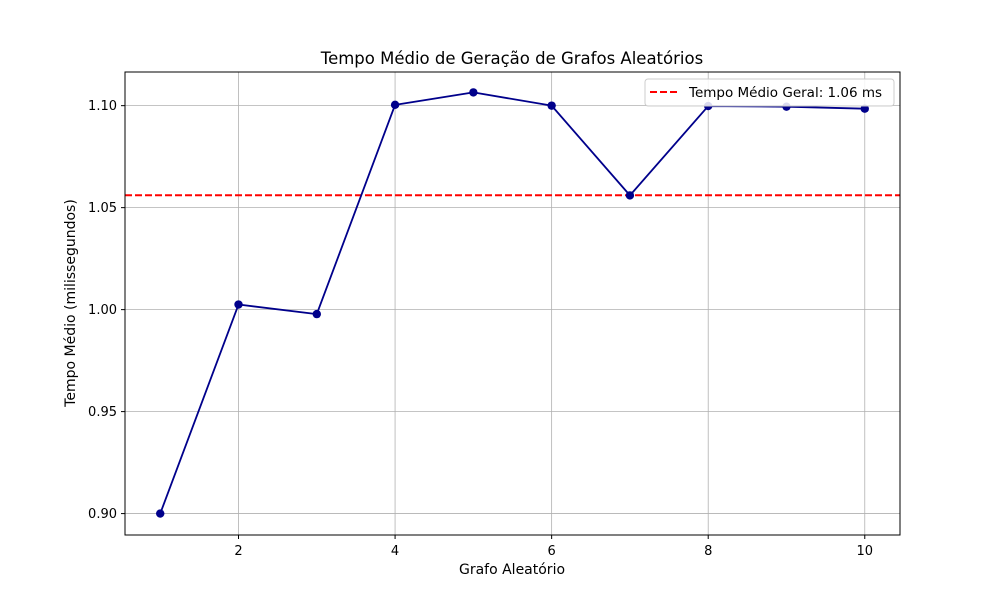 The width and height of the screenshot is (1000, 600). I want to click on x-tick-label: 4, so click(395, 551).